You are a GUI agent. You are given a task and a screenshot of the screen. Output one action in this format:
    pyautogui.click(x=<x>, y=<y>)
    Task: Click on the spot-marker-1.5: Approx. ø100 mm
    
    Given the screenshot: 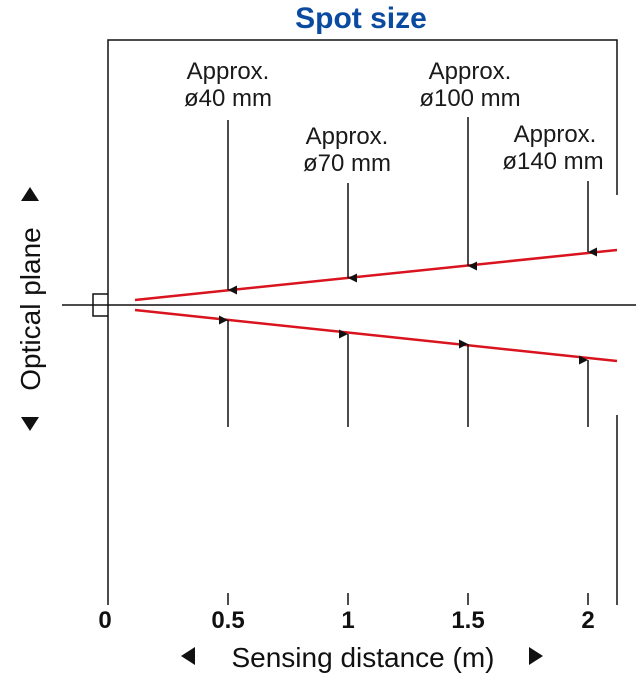 What is the action you would take?
    pyautogui.click(x=470, y=242)
    